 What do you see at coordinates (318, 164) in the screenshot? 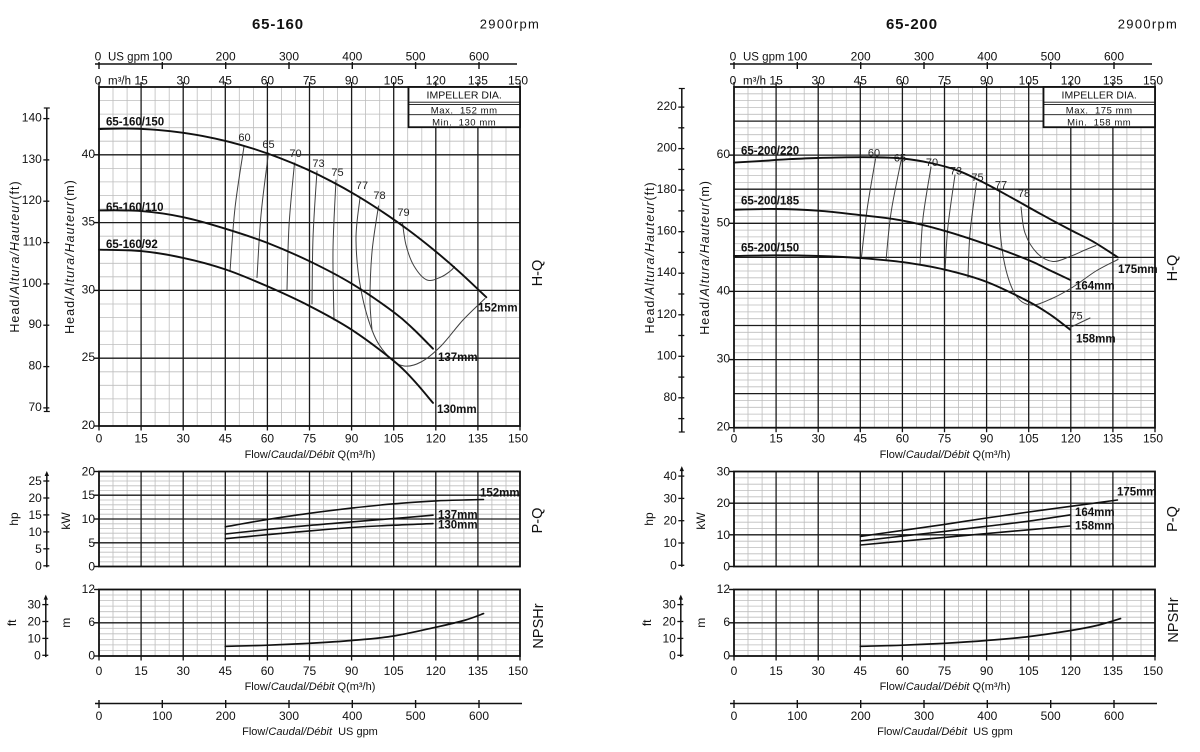
I see `svg-text: 73` at bounding box center [318, 164].